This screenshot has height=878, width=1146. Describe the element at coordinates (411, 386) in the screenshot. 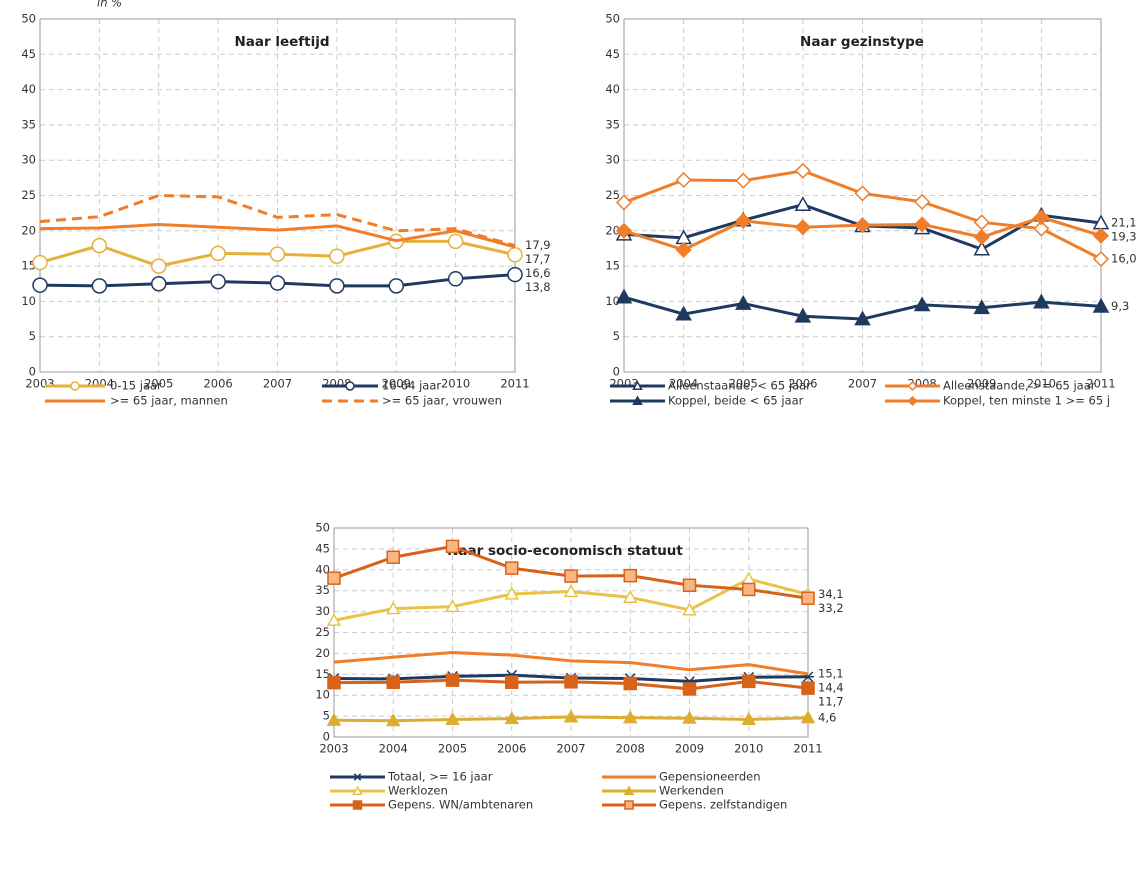

I see `legend-label: 16-64 jaar` at that location.